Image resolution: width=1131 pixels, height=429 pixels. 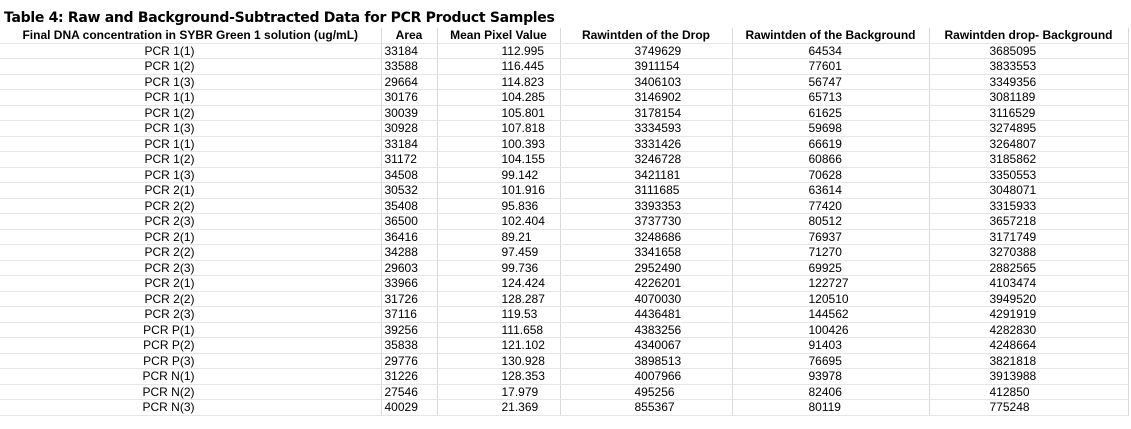 What do you see at coordinates (409, 221) in the screenshot?
I see `area-cell: 36500` at bounding box center [409, 221].